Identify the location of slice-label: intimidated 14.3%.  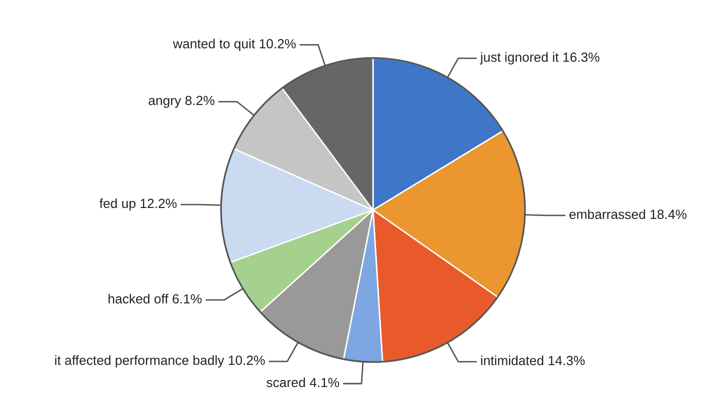
(533, 361).